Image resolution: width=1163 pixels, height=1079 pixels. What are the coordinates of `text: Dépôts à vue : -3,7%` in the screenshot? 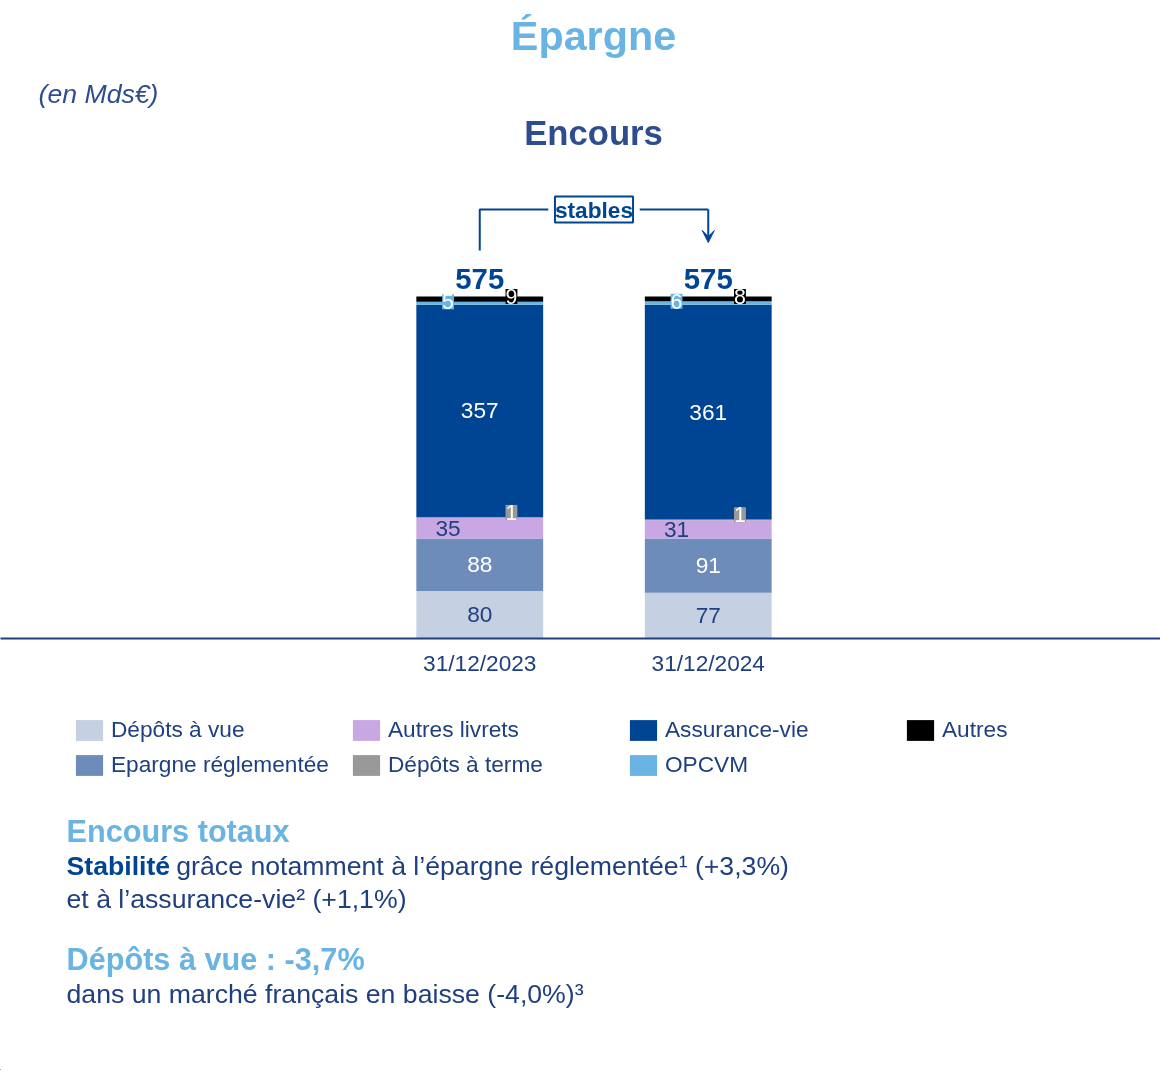 It's located at (215, 959).